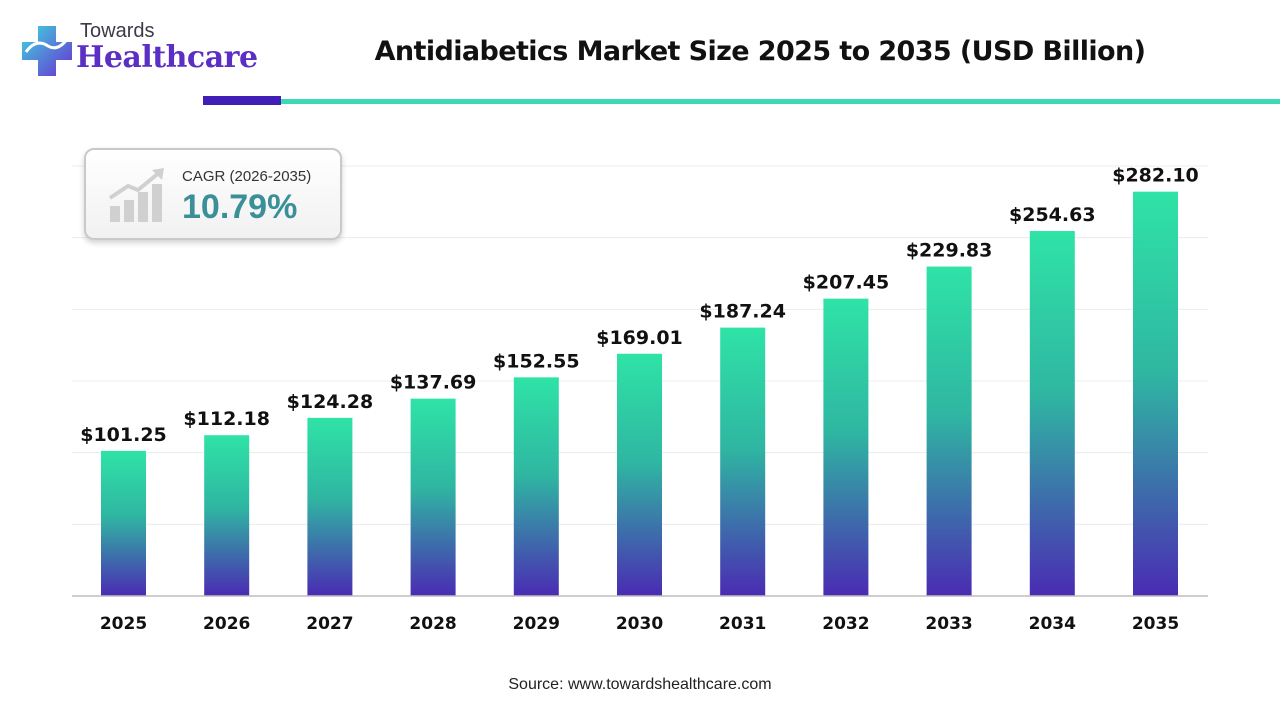  Describe the element at coordinates (240, 207) in the screenshot. I see `cagr-value: 10.79%` at that location.